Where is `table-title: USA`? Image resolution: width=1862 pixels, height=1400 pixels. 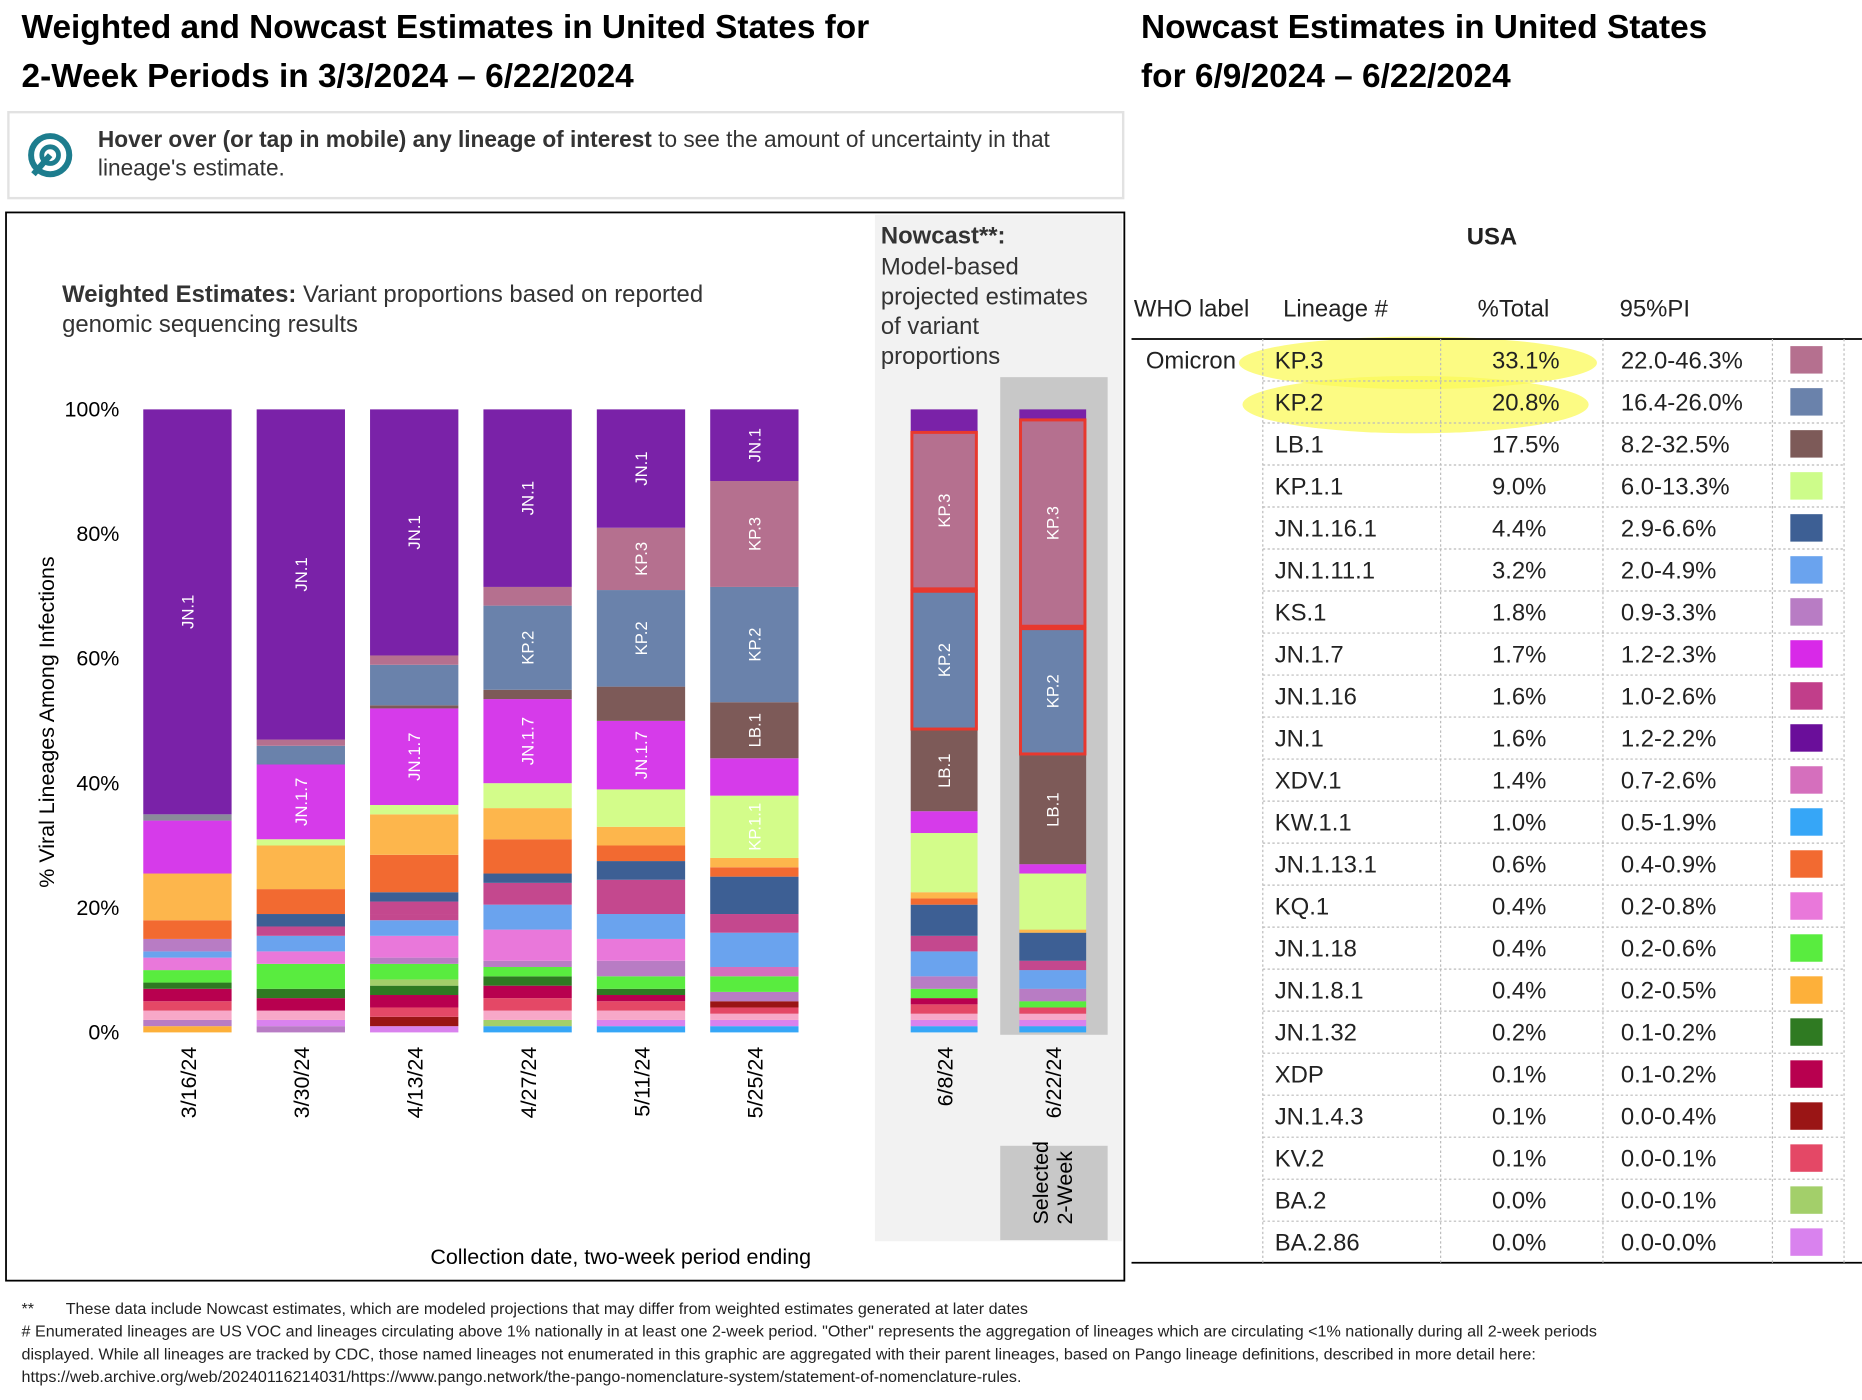
table-title: USA is located at coordinates (1492, 237).